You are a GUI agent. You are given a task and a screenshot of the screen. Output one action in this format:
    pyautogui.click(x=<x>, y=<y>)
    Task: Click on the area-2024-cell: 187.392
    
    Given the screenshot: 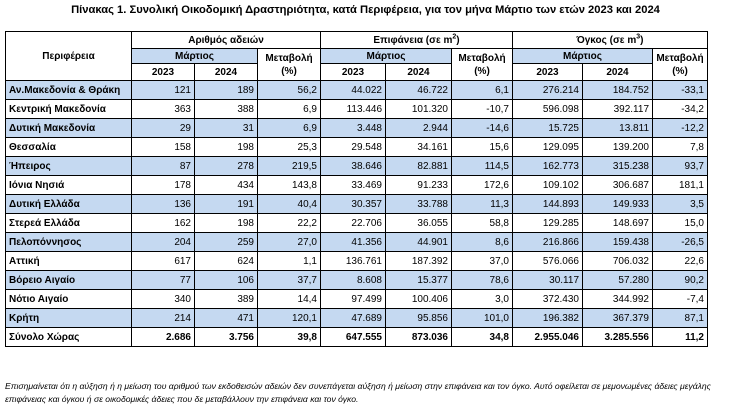 What is the action you would take?
    pyautogui.click(x=418, y=261)
    